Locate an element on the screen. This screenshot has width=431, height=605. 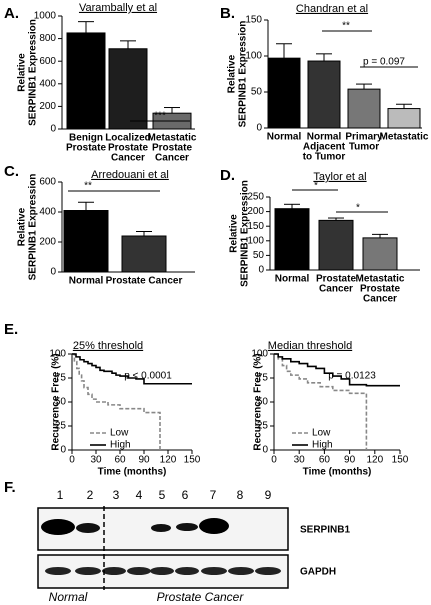
lane-label: 2 is located at coordinates (90, 495).